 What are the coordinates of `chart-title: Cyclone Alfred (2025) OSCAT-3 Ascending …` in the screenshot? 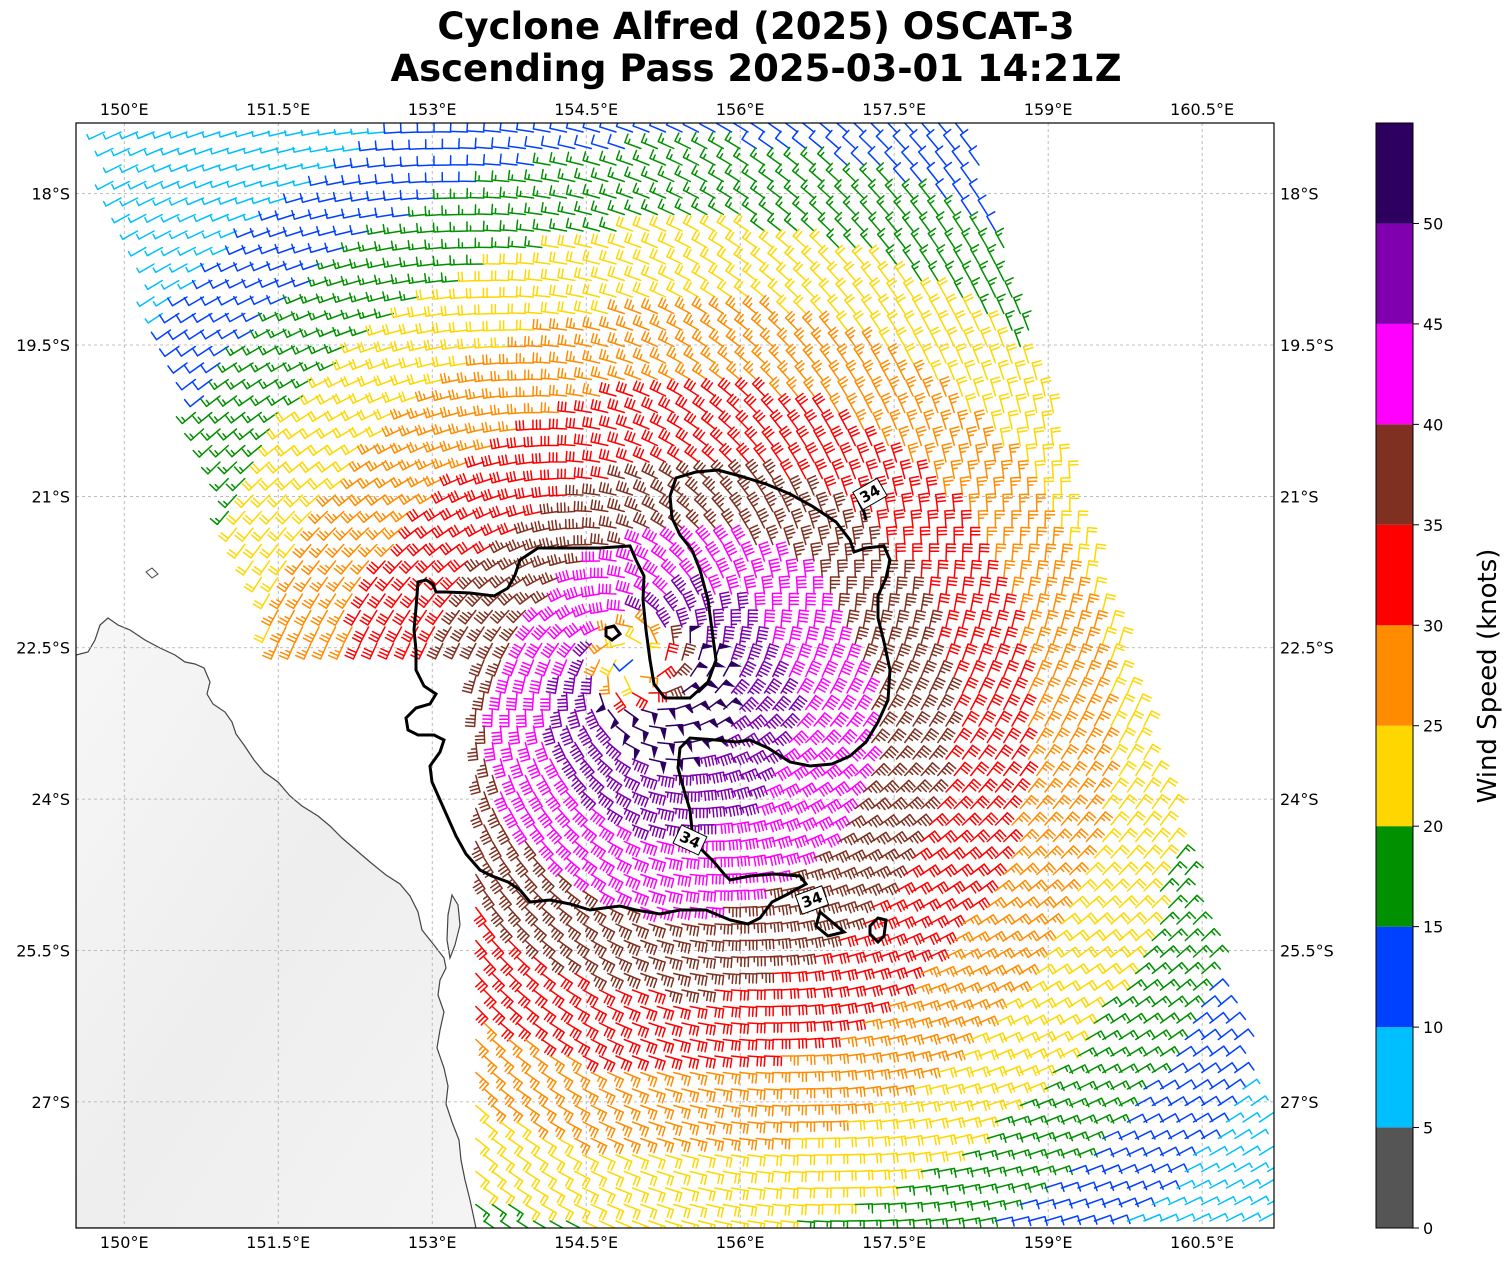 It's located at (756, 48).